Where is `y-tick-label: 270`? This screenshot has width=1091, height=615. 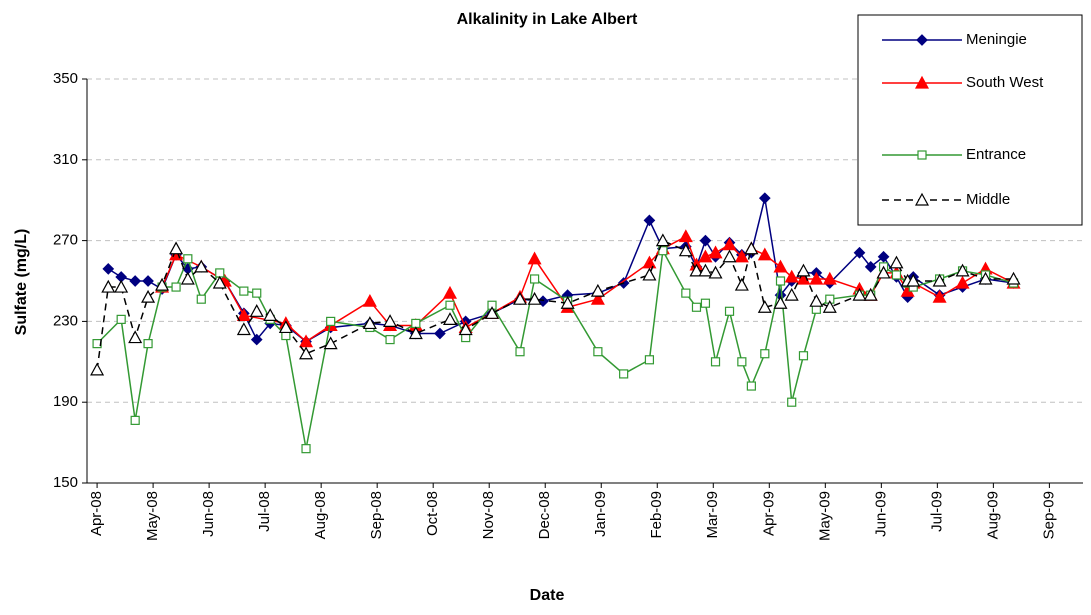
y-tick-label: 270 is located at coordinates (65, 240).